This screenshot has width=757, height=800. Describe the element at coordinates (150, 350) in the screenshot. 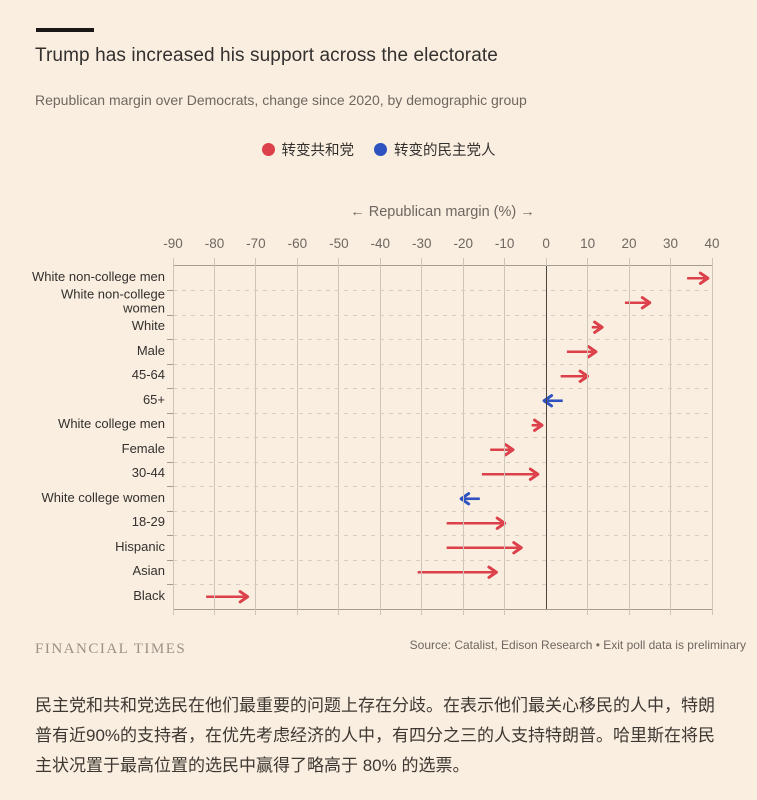

I see `category-label: Male` at that location.